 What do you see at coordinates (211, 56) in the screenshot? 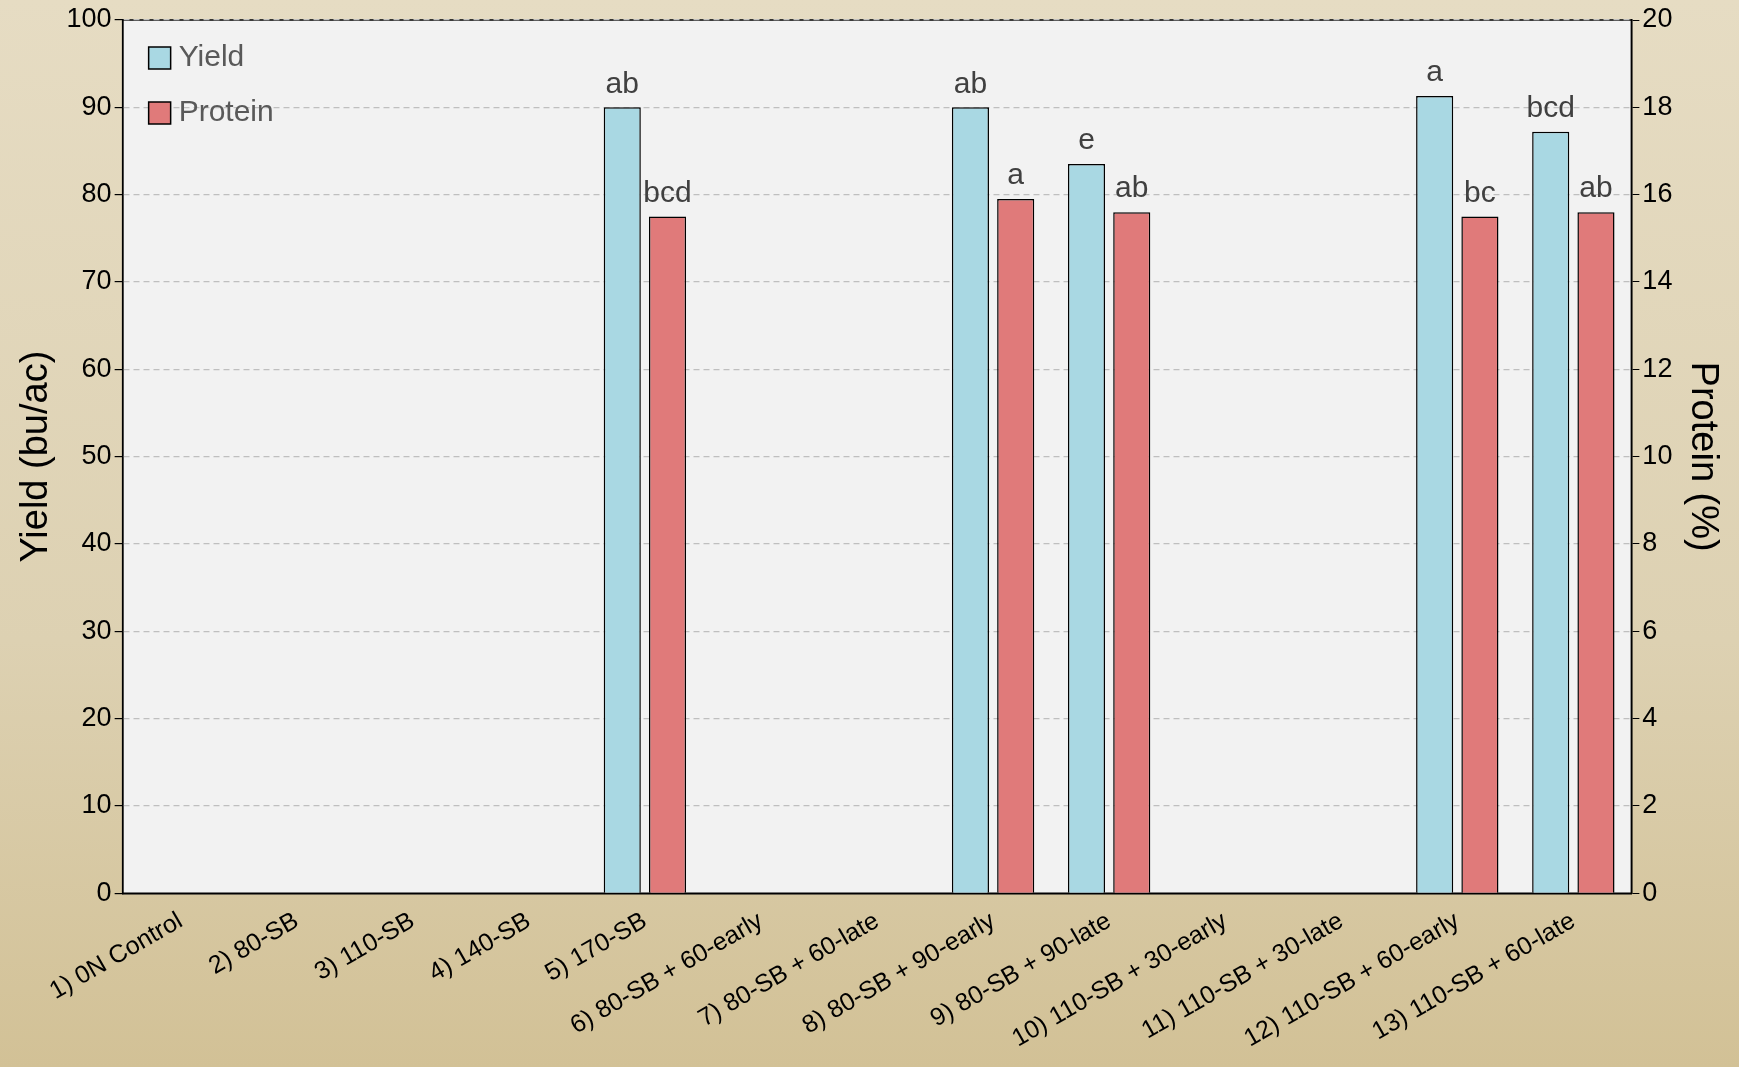
I see `legend-label: Yield` at bounding box center [211, 56].